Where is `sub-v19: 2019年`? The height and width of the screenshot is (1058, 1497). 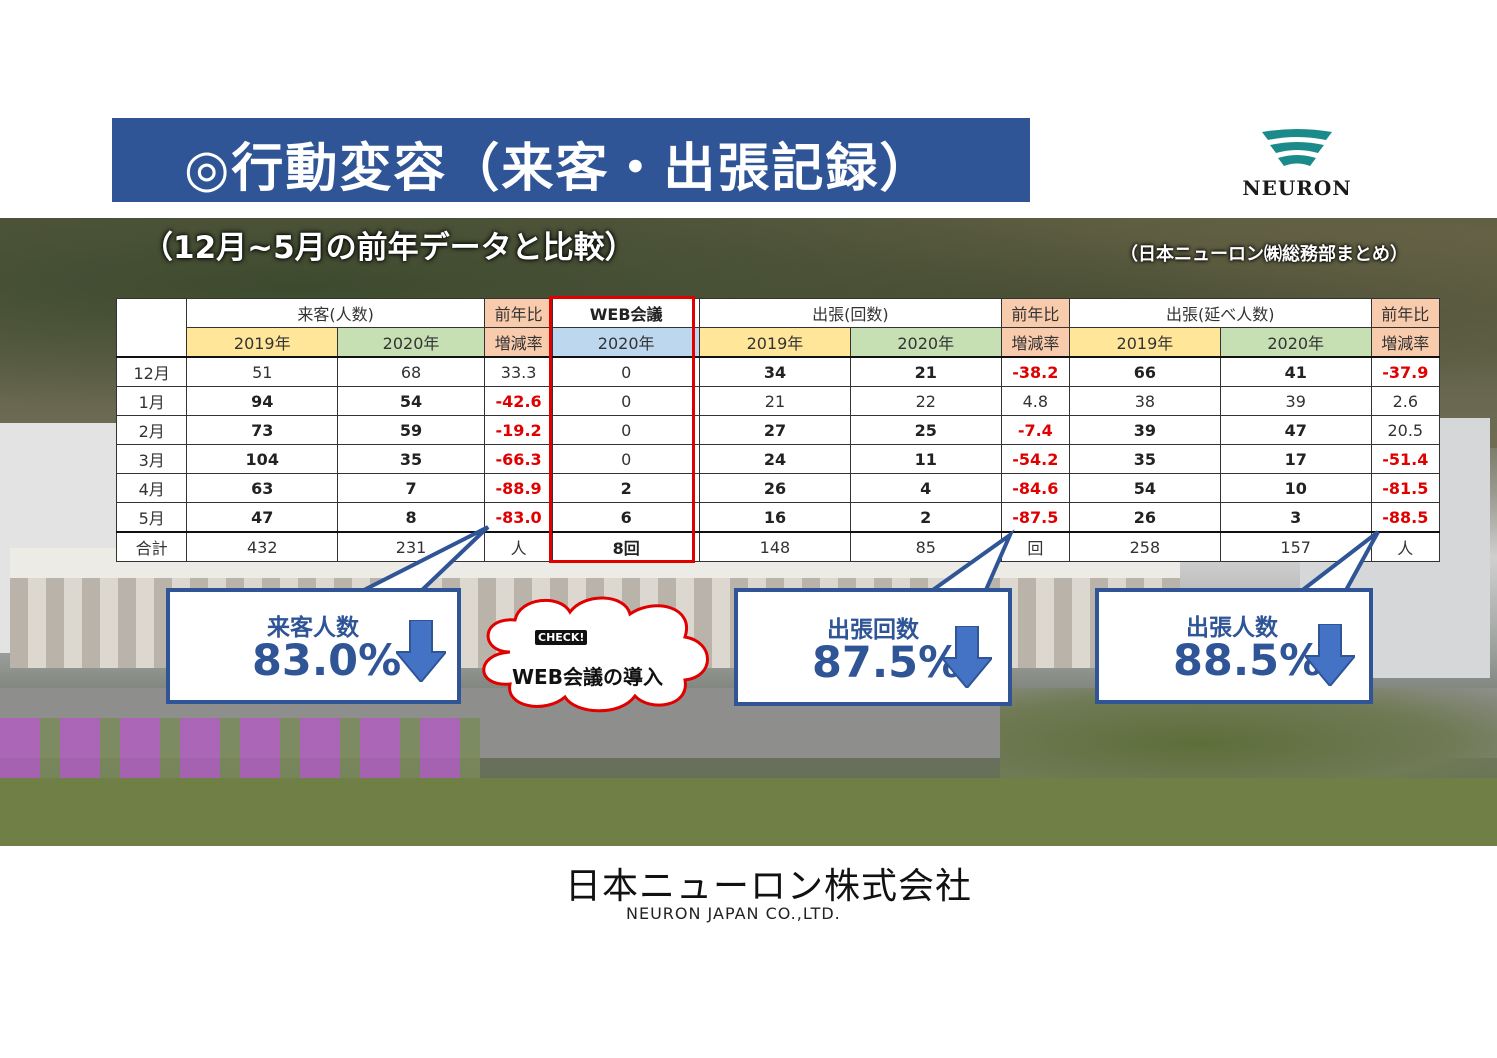
sub-v19: 2019年 is located at coordinates (262, 342).